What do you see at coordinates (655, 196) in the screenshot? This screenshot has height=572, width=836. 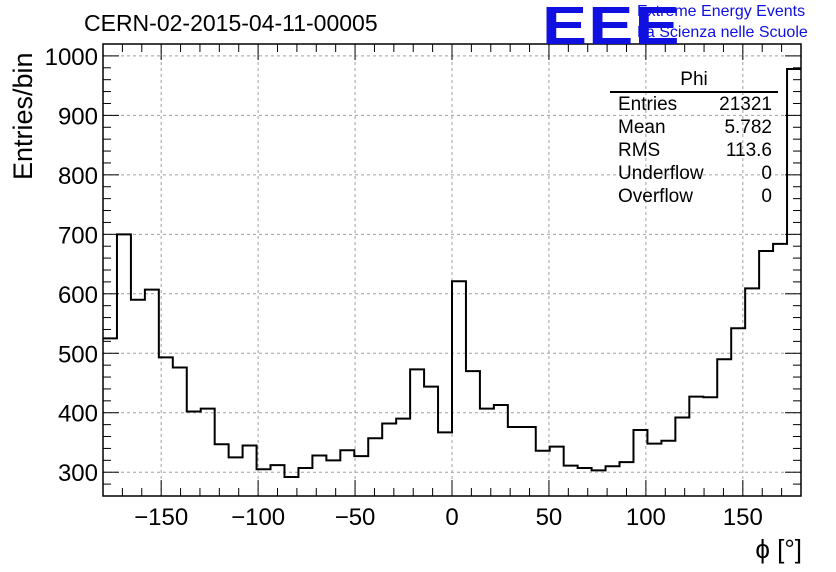 I see `stats-label: Overflow` at bounding box center [655, 196].